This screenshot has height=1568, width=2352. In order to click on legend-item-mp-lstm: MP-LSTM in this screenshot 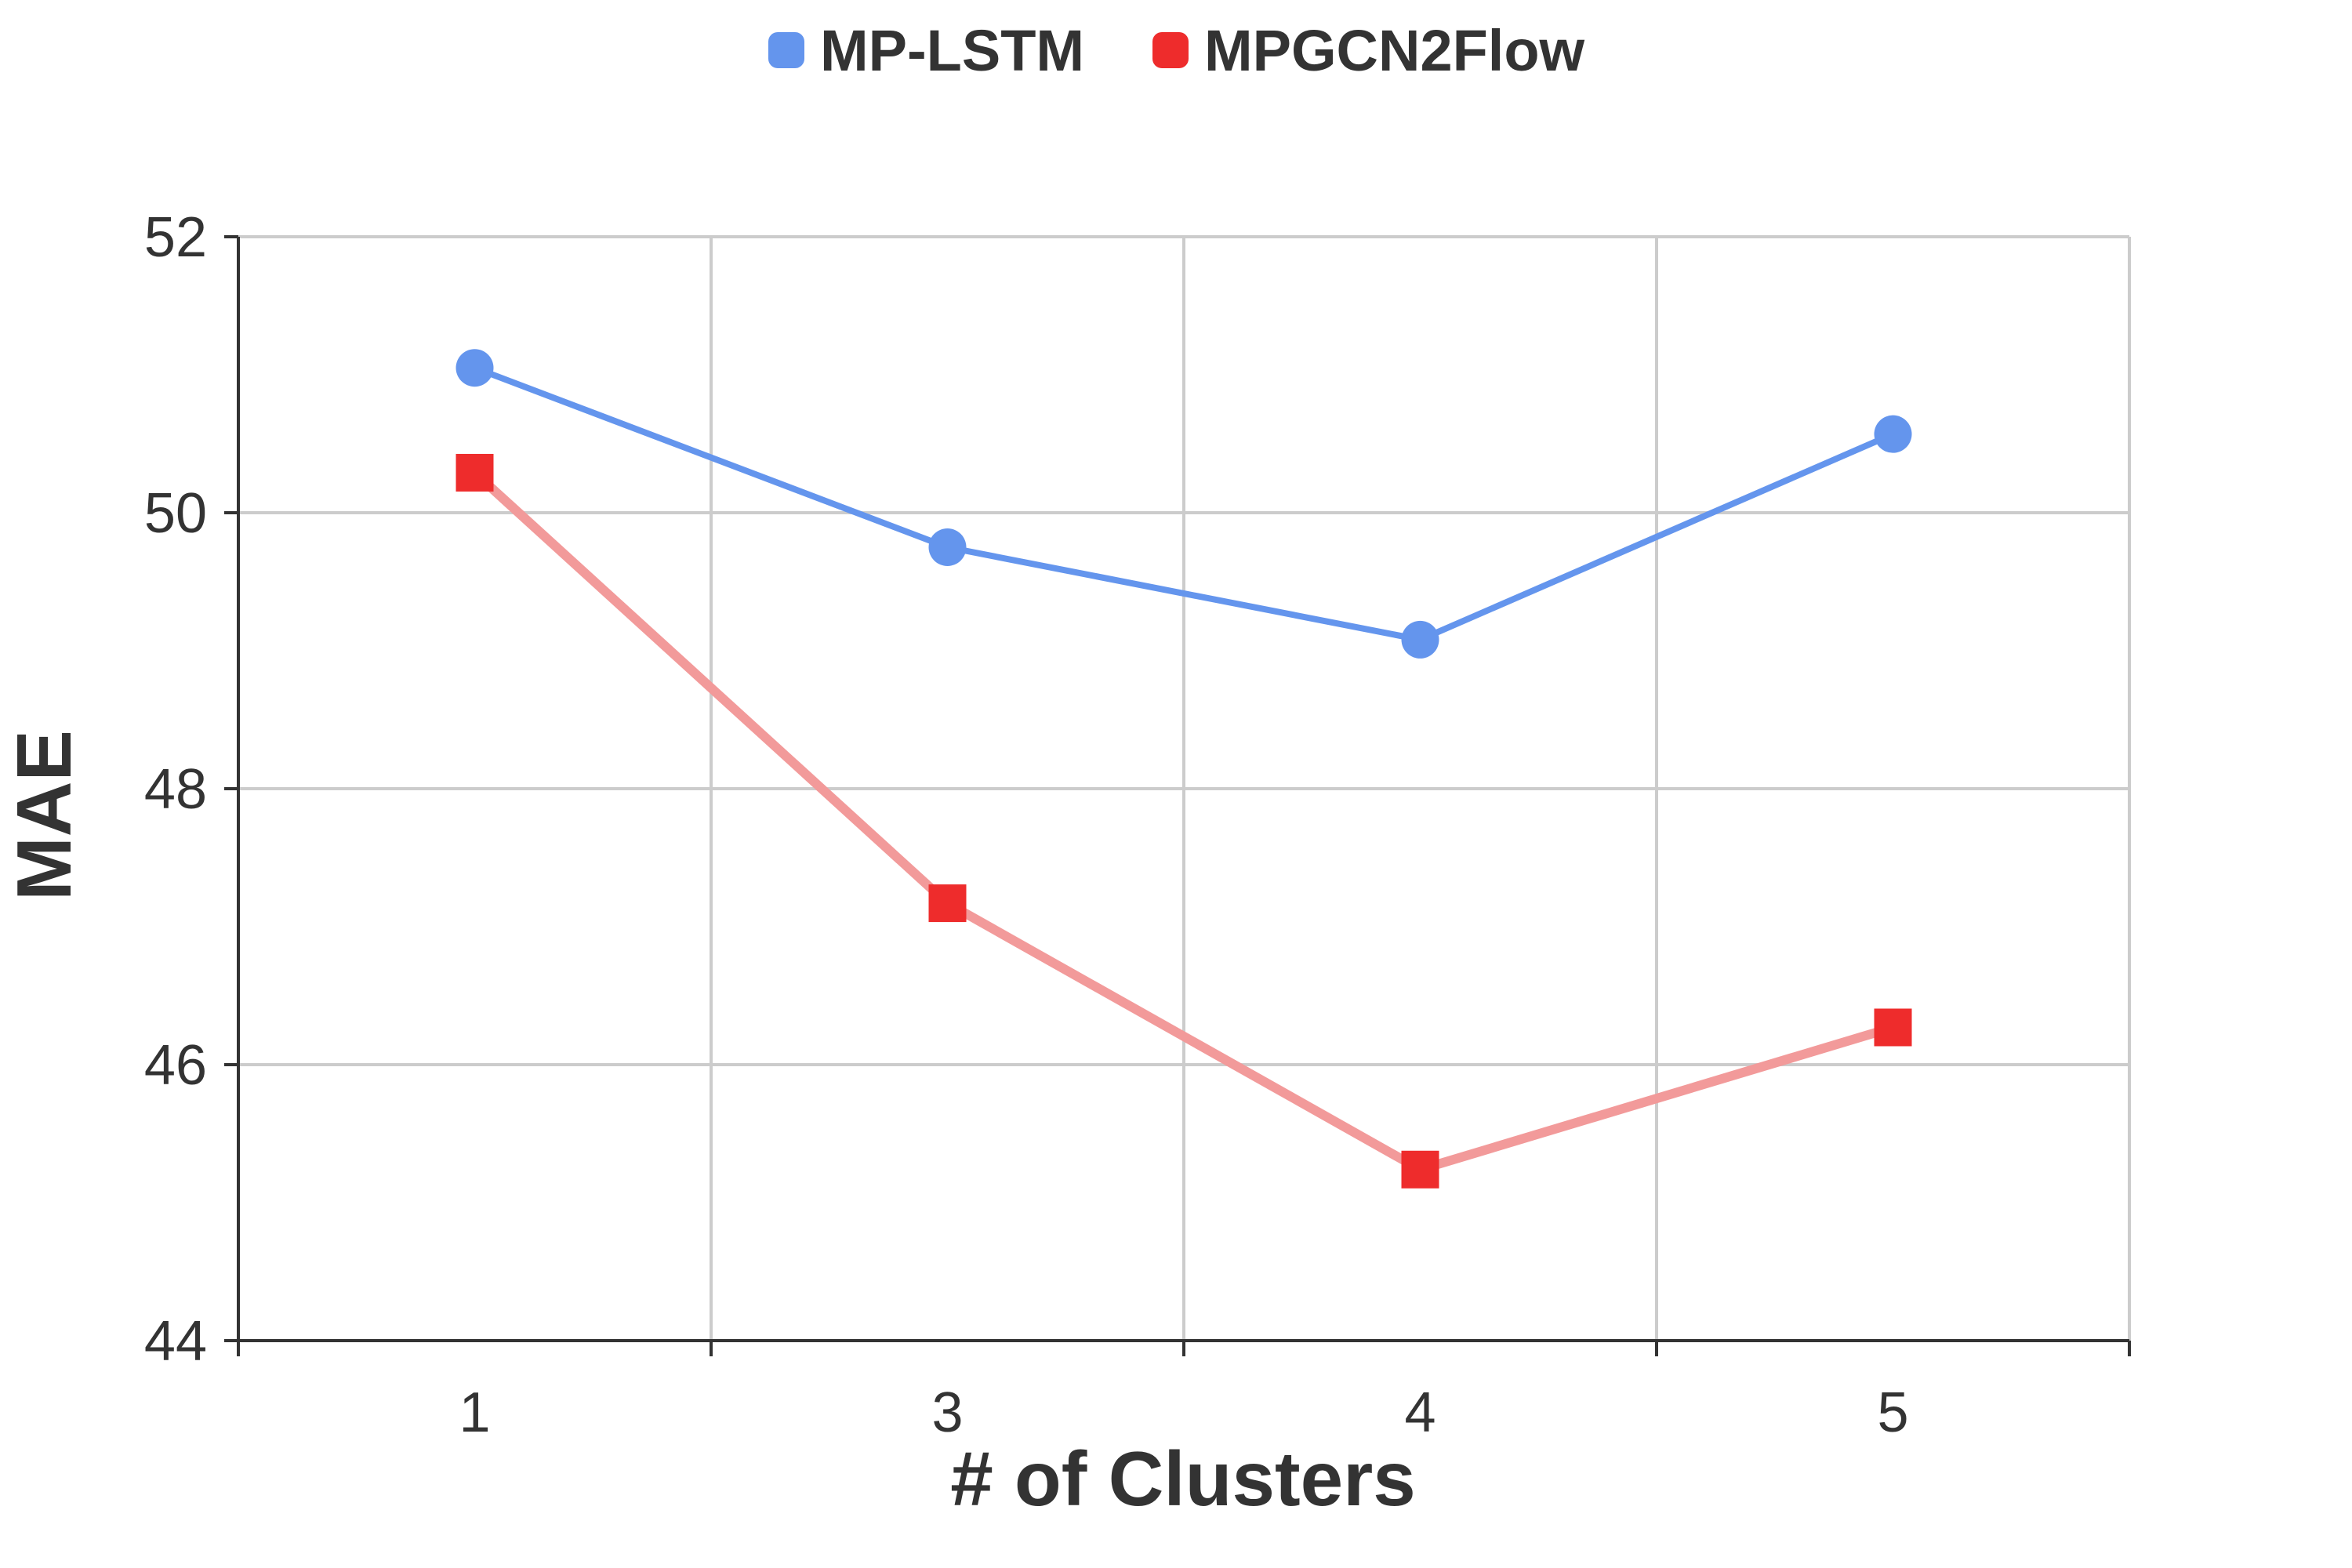, I will do `click(926, 51)`.